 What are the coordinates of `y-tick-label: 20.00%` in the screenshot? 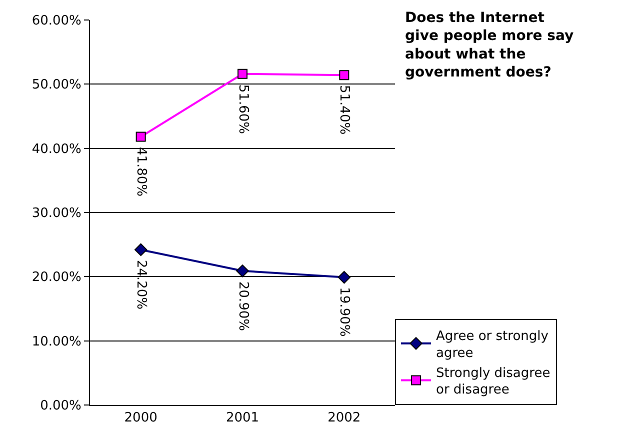 It's located at (57, 278).